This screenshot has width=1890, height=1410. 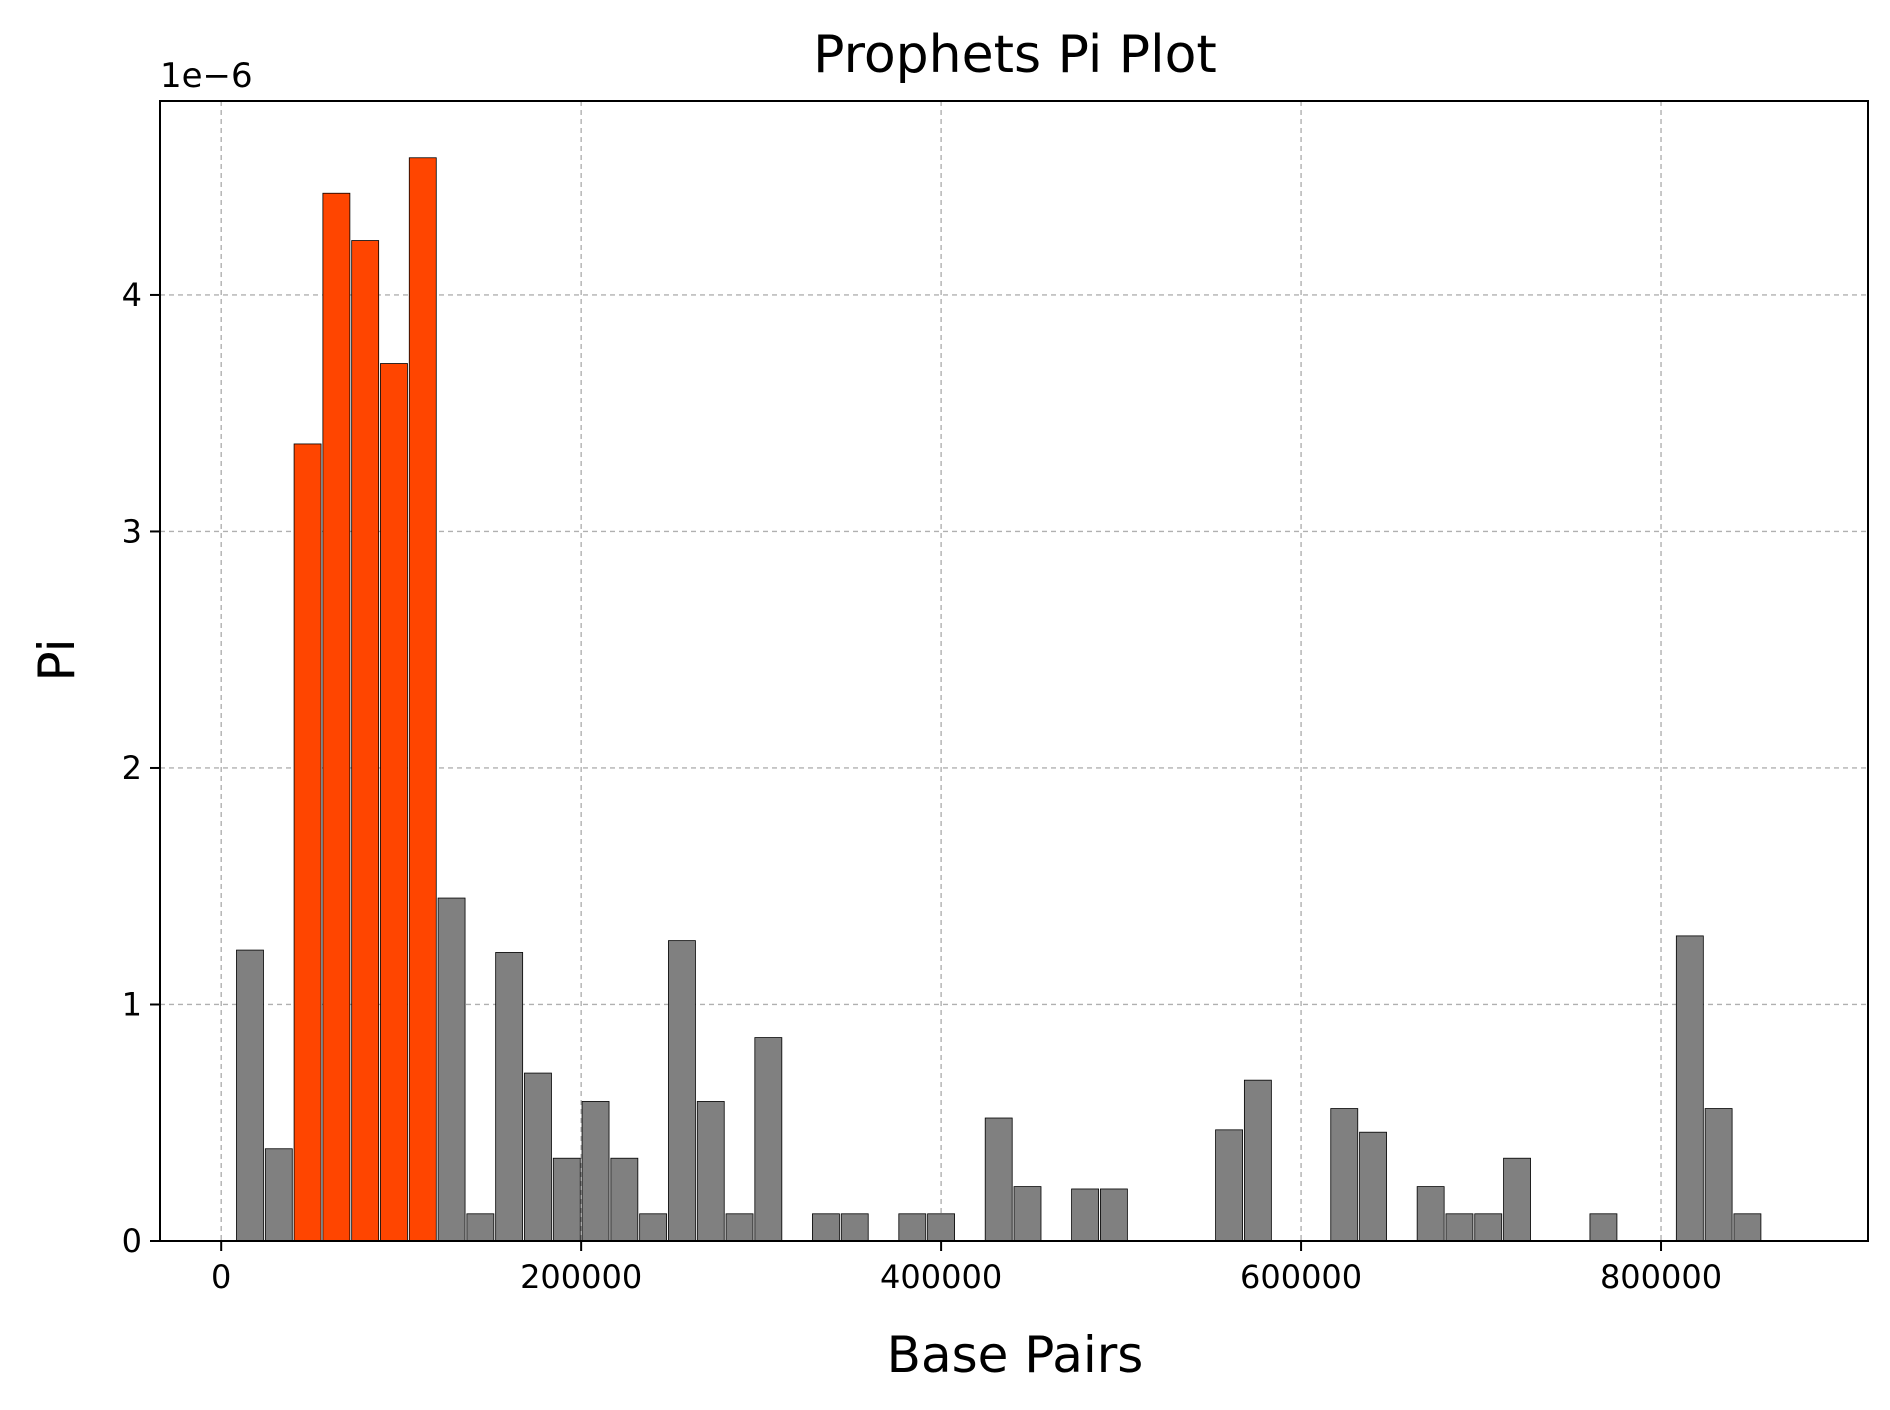 What do you see at coordinates (132, 1004) in the screenshot?
I see `y-tick-label: 1` at bounding box center [132, 1004].